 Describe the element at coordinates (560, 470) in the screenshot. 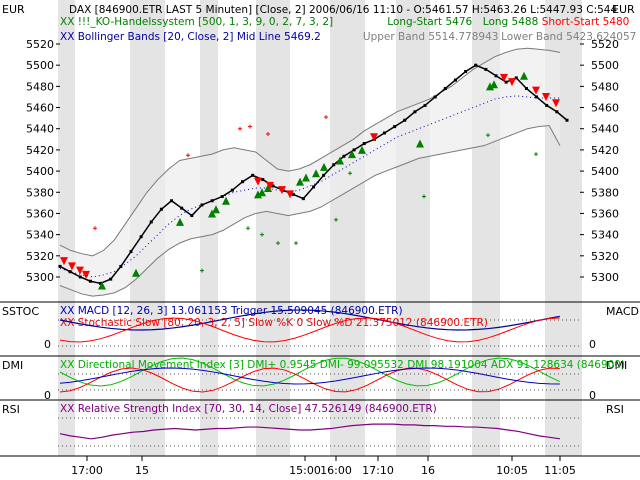

I see `x-tick-label: 11:05` at that location.